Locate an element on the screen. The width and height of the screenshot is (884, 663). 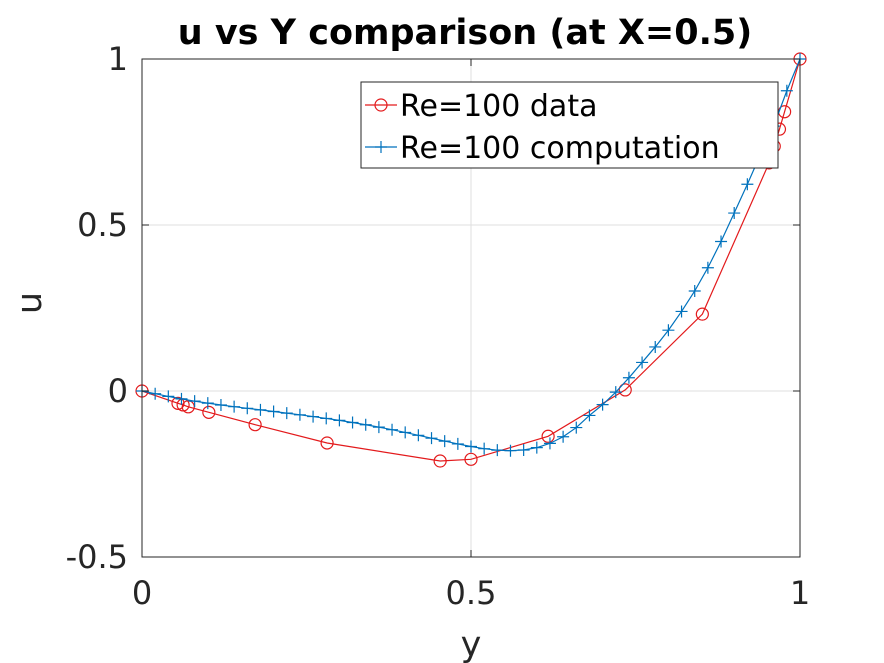
x-tick-label: 0.5 is located at coordinates (471, 593).